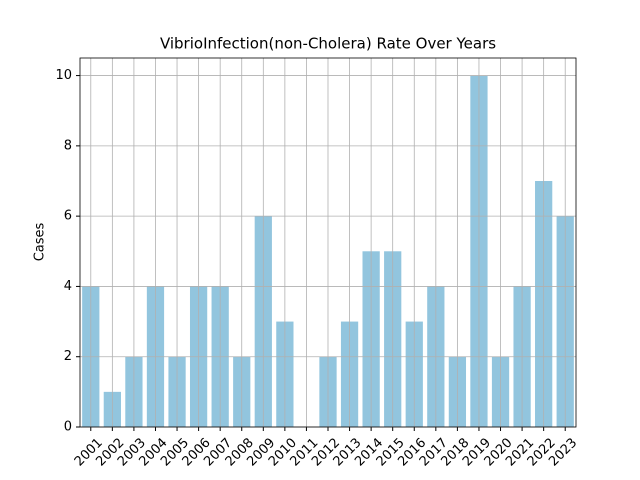 The image size is (640, 480). Describe the element at coordinates (68, 216) in the screenshot. I see `y-tick-label: 6` at that location.